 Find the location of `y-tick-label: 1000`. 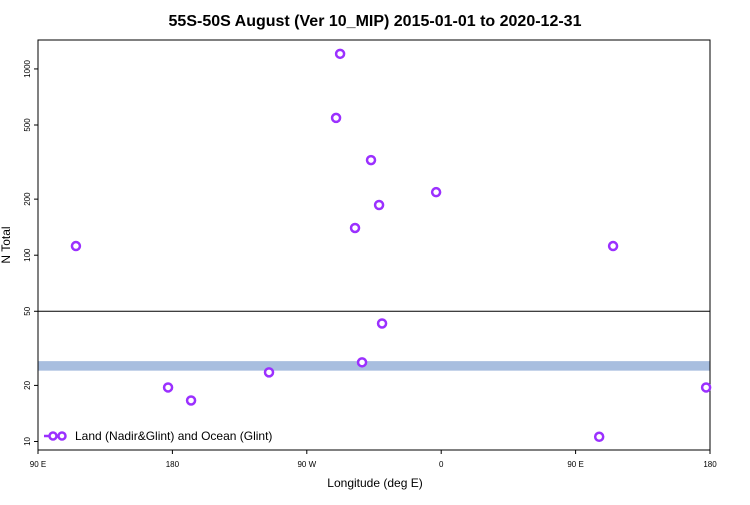

y-tick-label: 1000 is located at coordinates (27, 68).